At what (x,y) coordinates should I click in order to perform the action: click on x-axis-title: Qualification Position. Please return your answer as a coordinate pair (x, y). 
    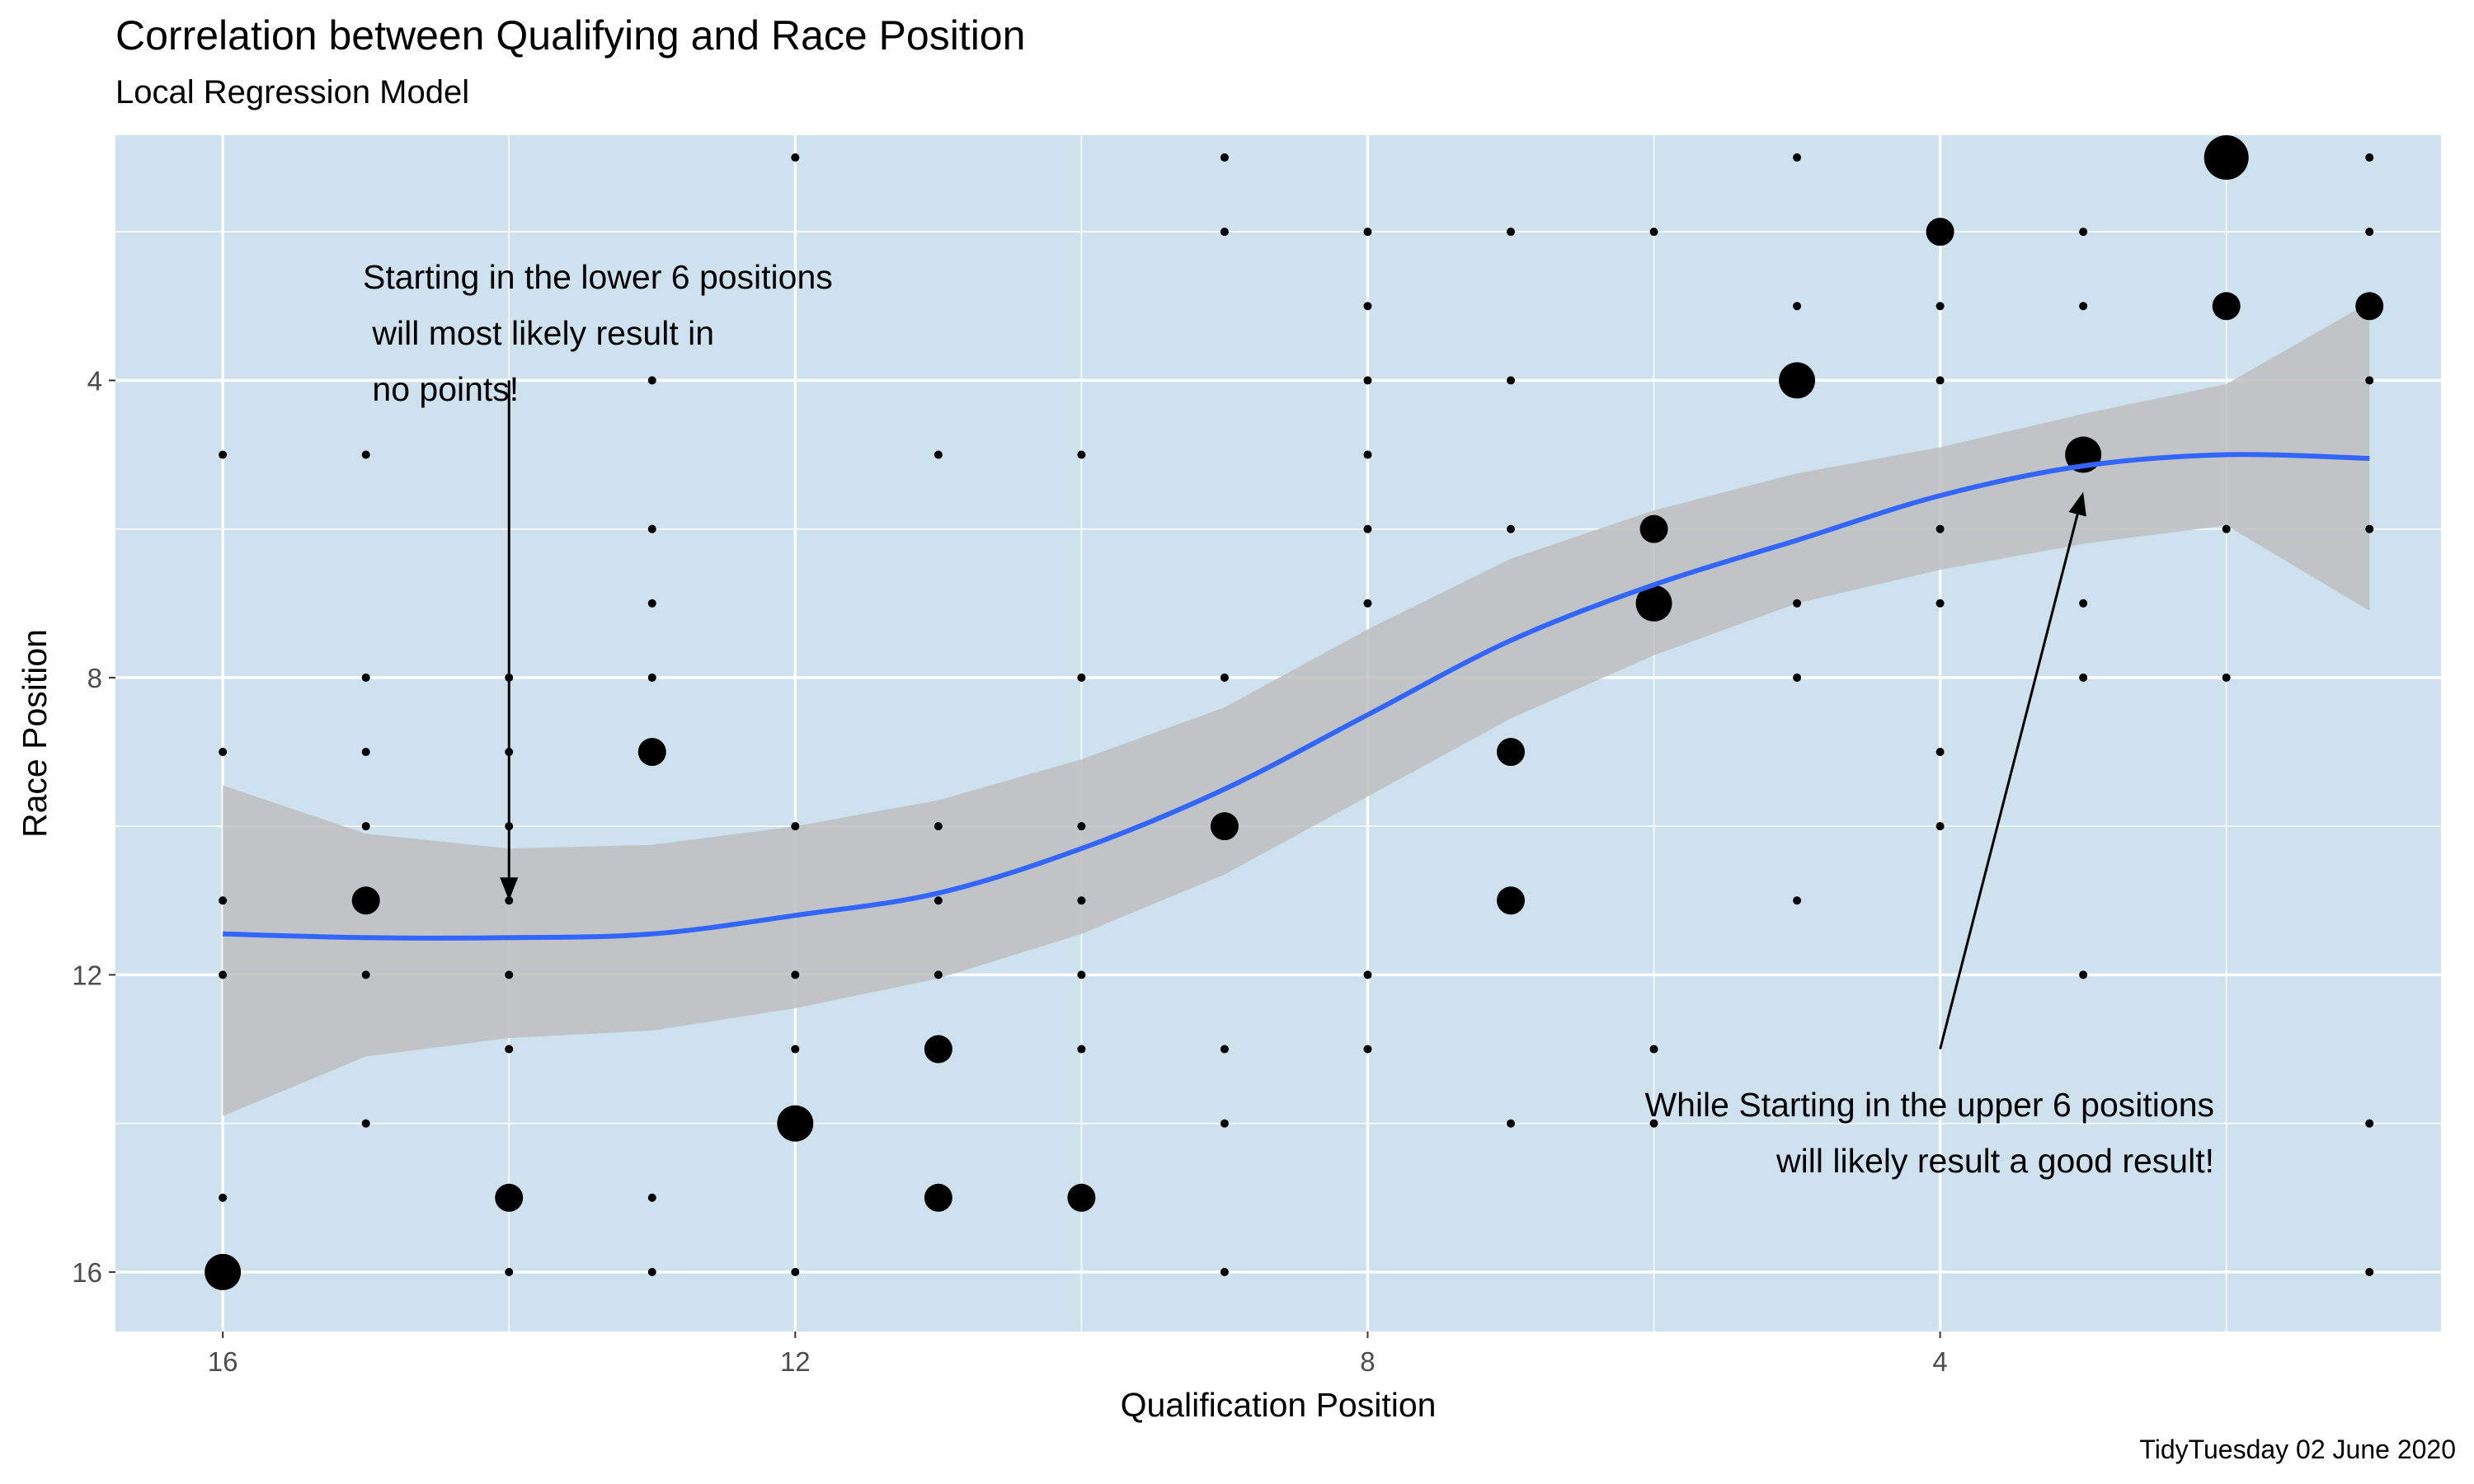
    Looking at the image, I should click on (1279, 1405).